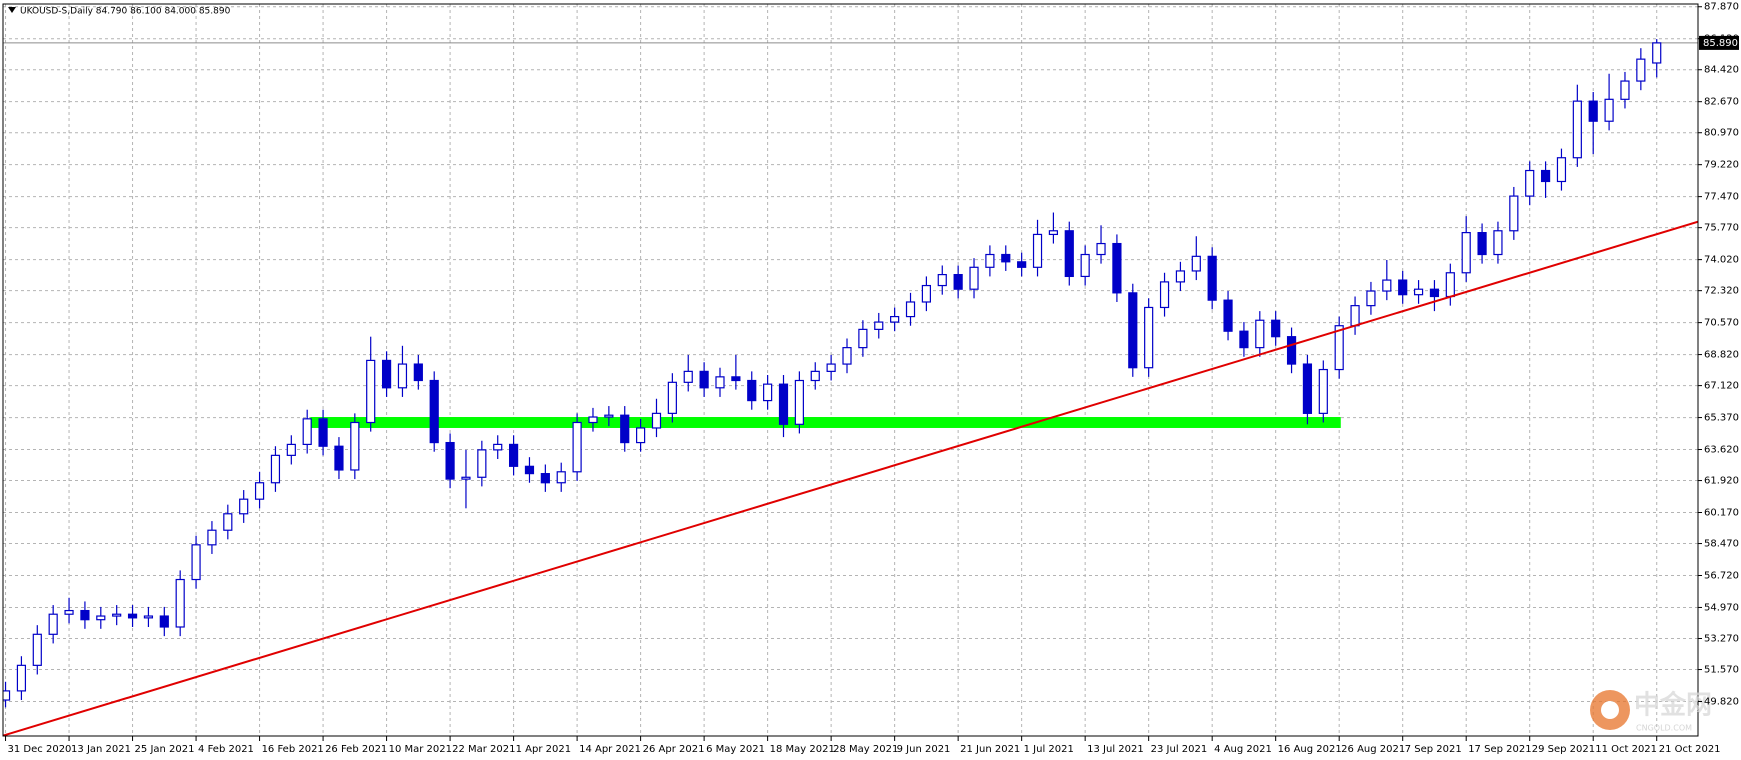 The image size is (1741, 760). Describe the element at coordinates (40, 749) in the screenshot. I see `x-tick-label: 31 Dec 2020` at that location.